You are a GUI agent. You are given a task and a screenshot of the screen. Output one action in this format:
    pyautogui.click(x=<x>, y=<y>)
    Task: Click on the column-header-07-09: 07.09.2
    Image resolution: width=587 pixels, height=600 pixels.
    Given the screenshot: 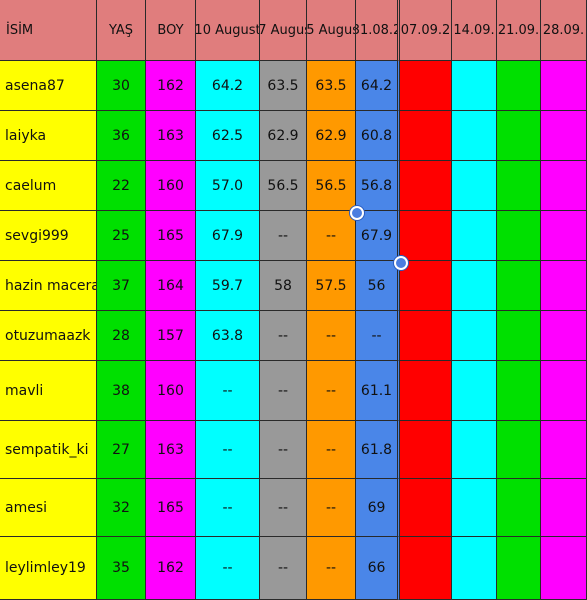 What is the action you would take?
    pyautogui.click(x=426, y=30)
    